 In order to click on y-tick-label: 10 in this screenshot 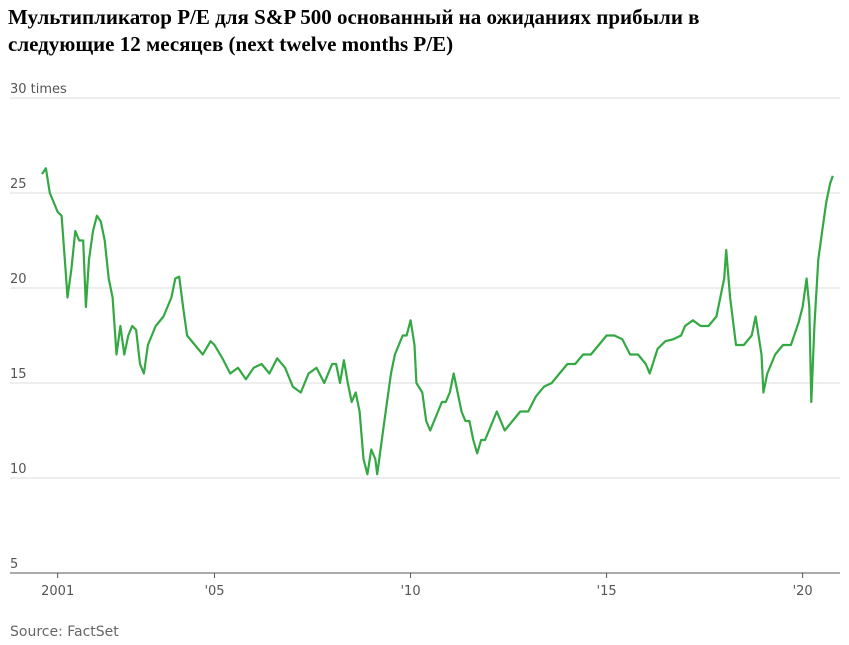, I will do `click(18, 469)`.